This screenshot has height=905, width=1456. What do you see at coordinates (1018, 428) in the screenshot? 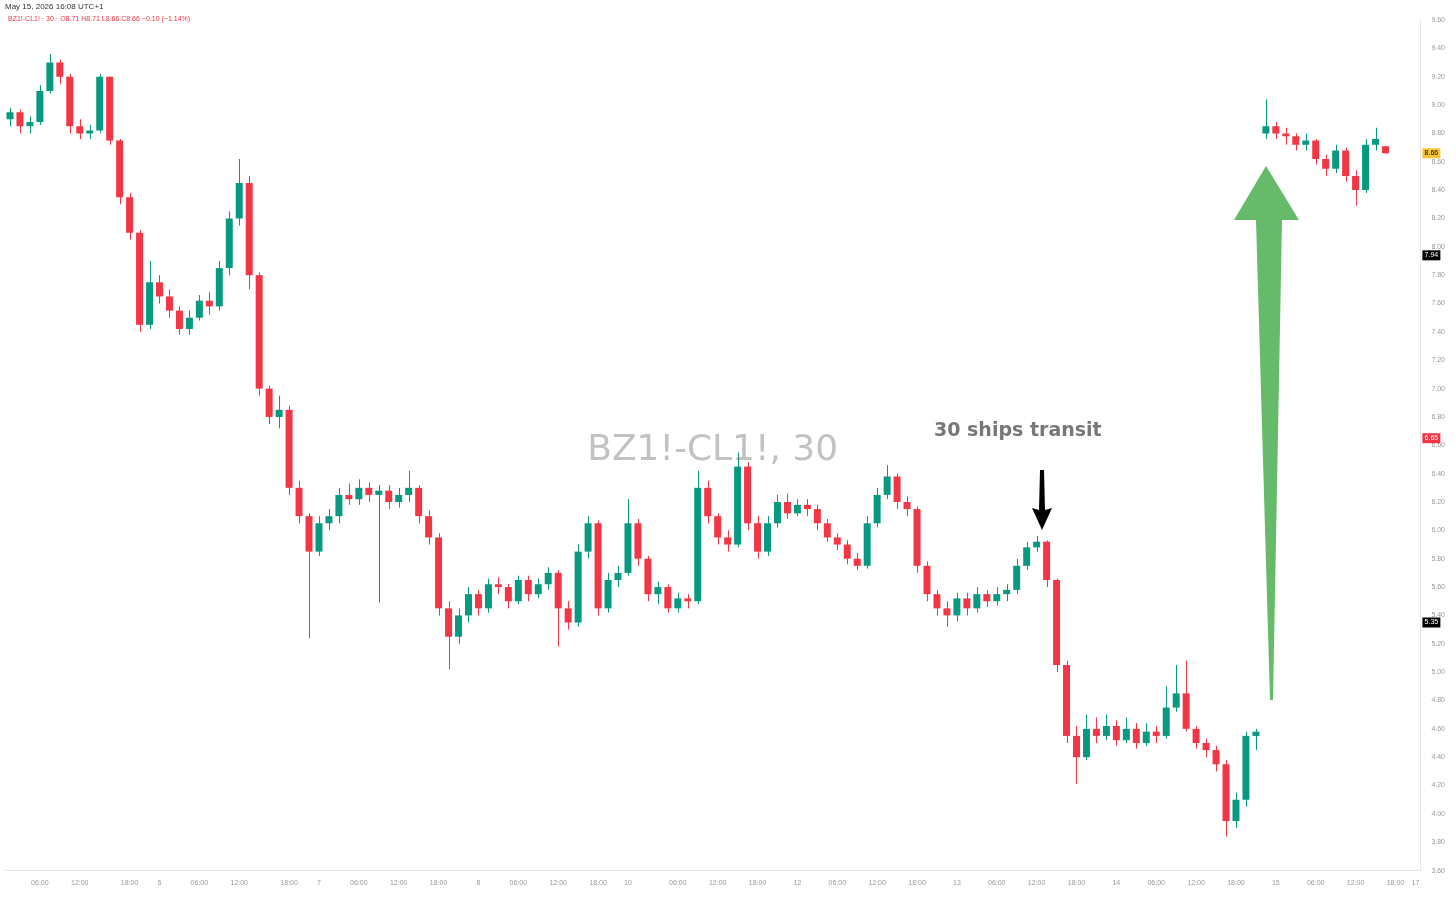
I see `annotation: 30 ships transit` at bounding box center [1018, 428].